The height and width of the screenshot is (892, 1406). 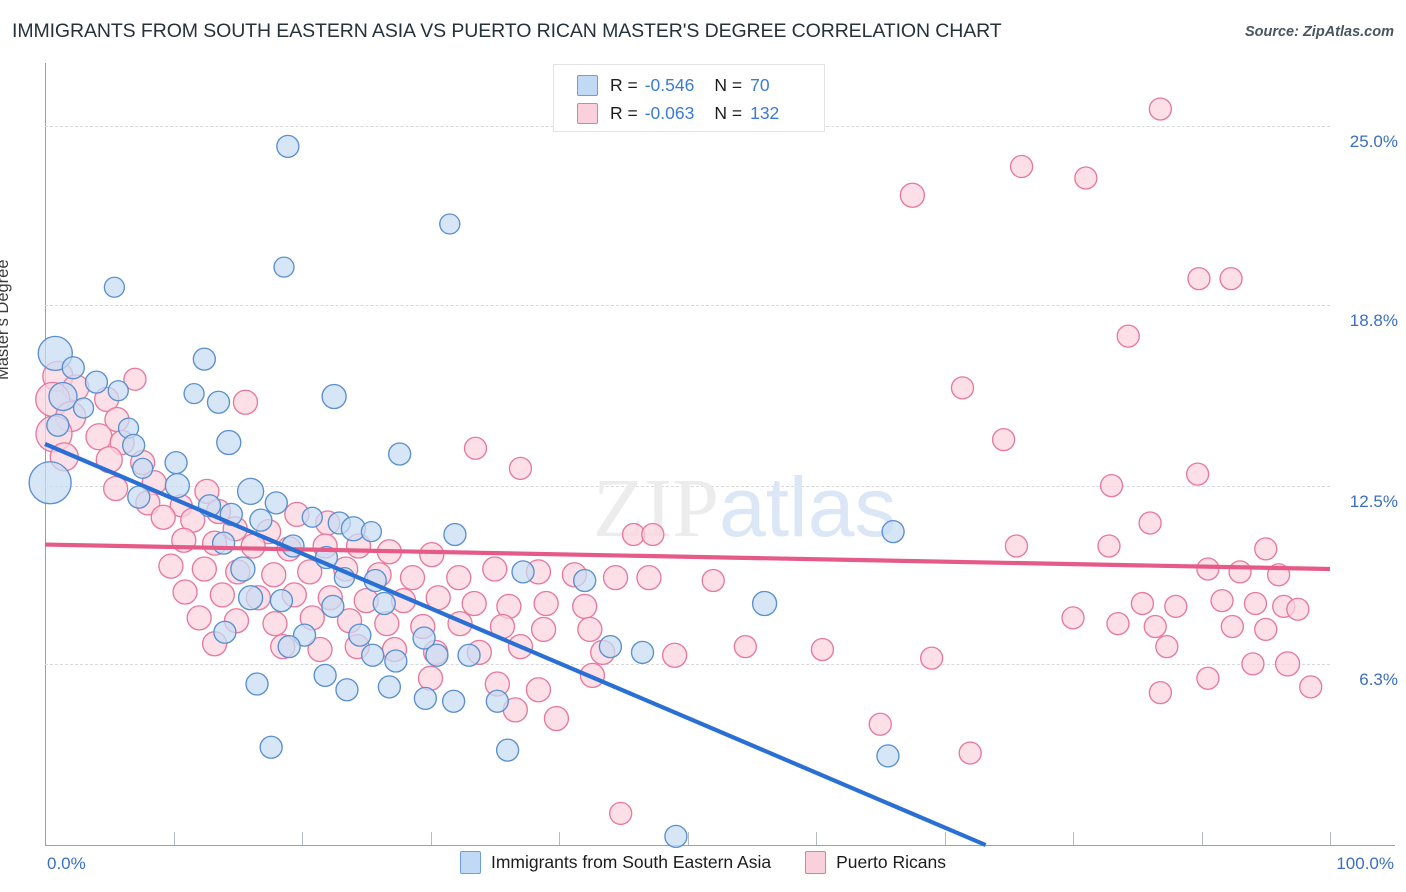 I want to click on legend-row-pink: R = -0.063 N = 132, so click(x=678, y=113).